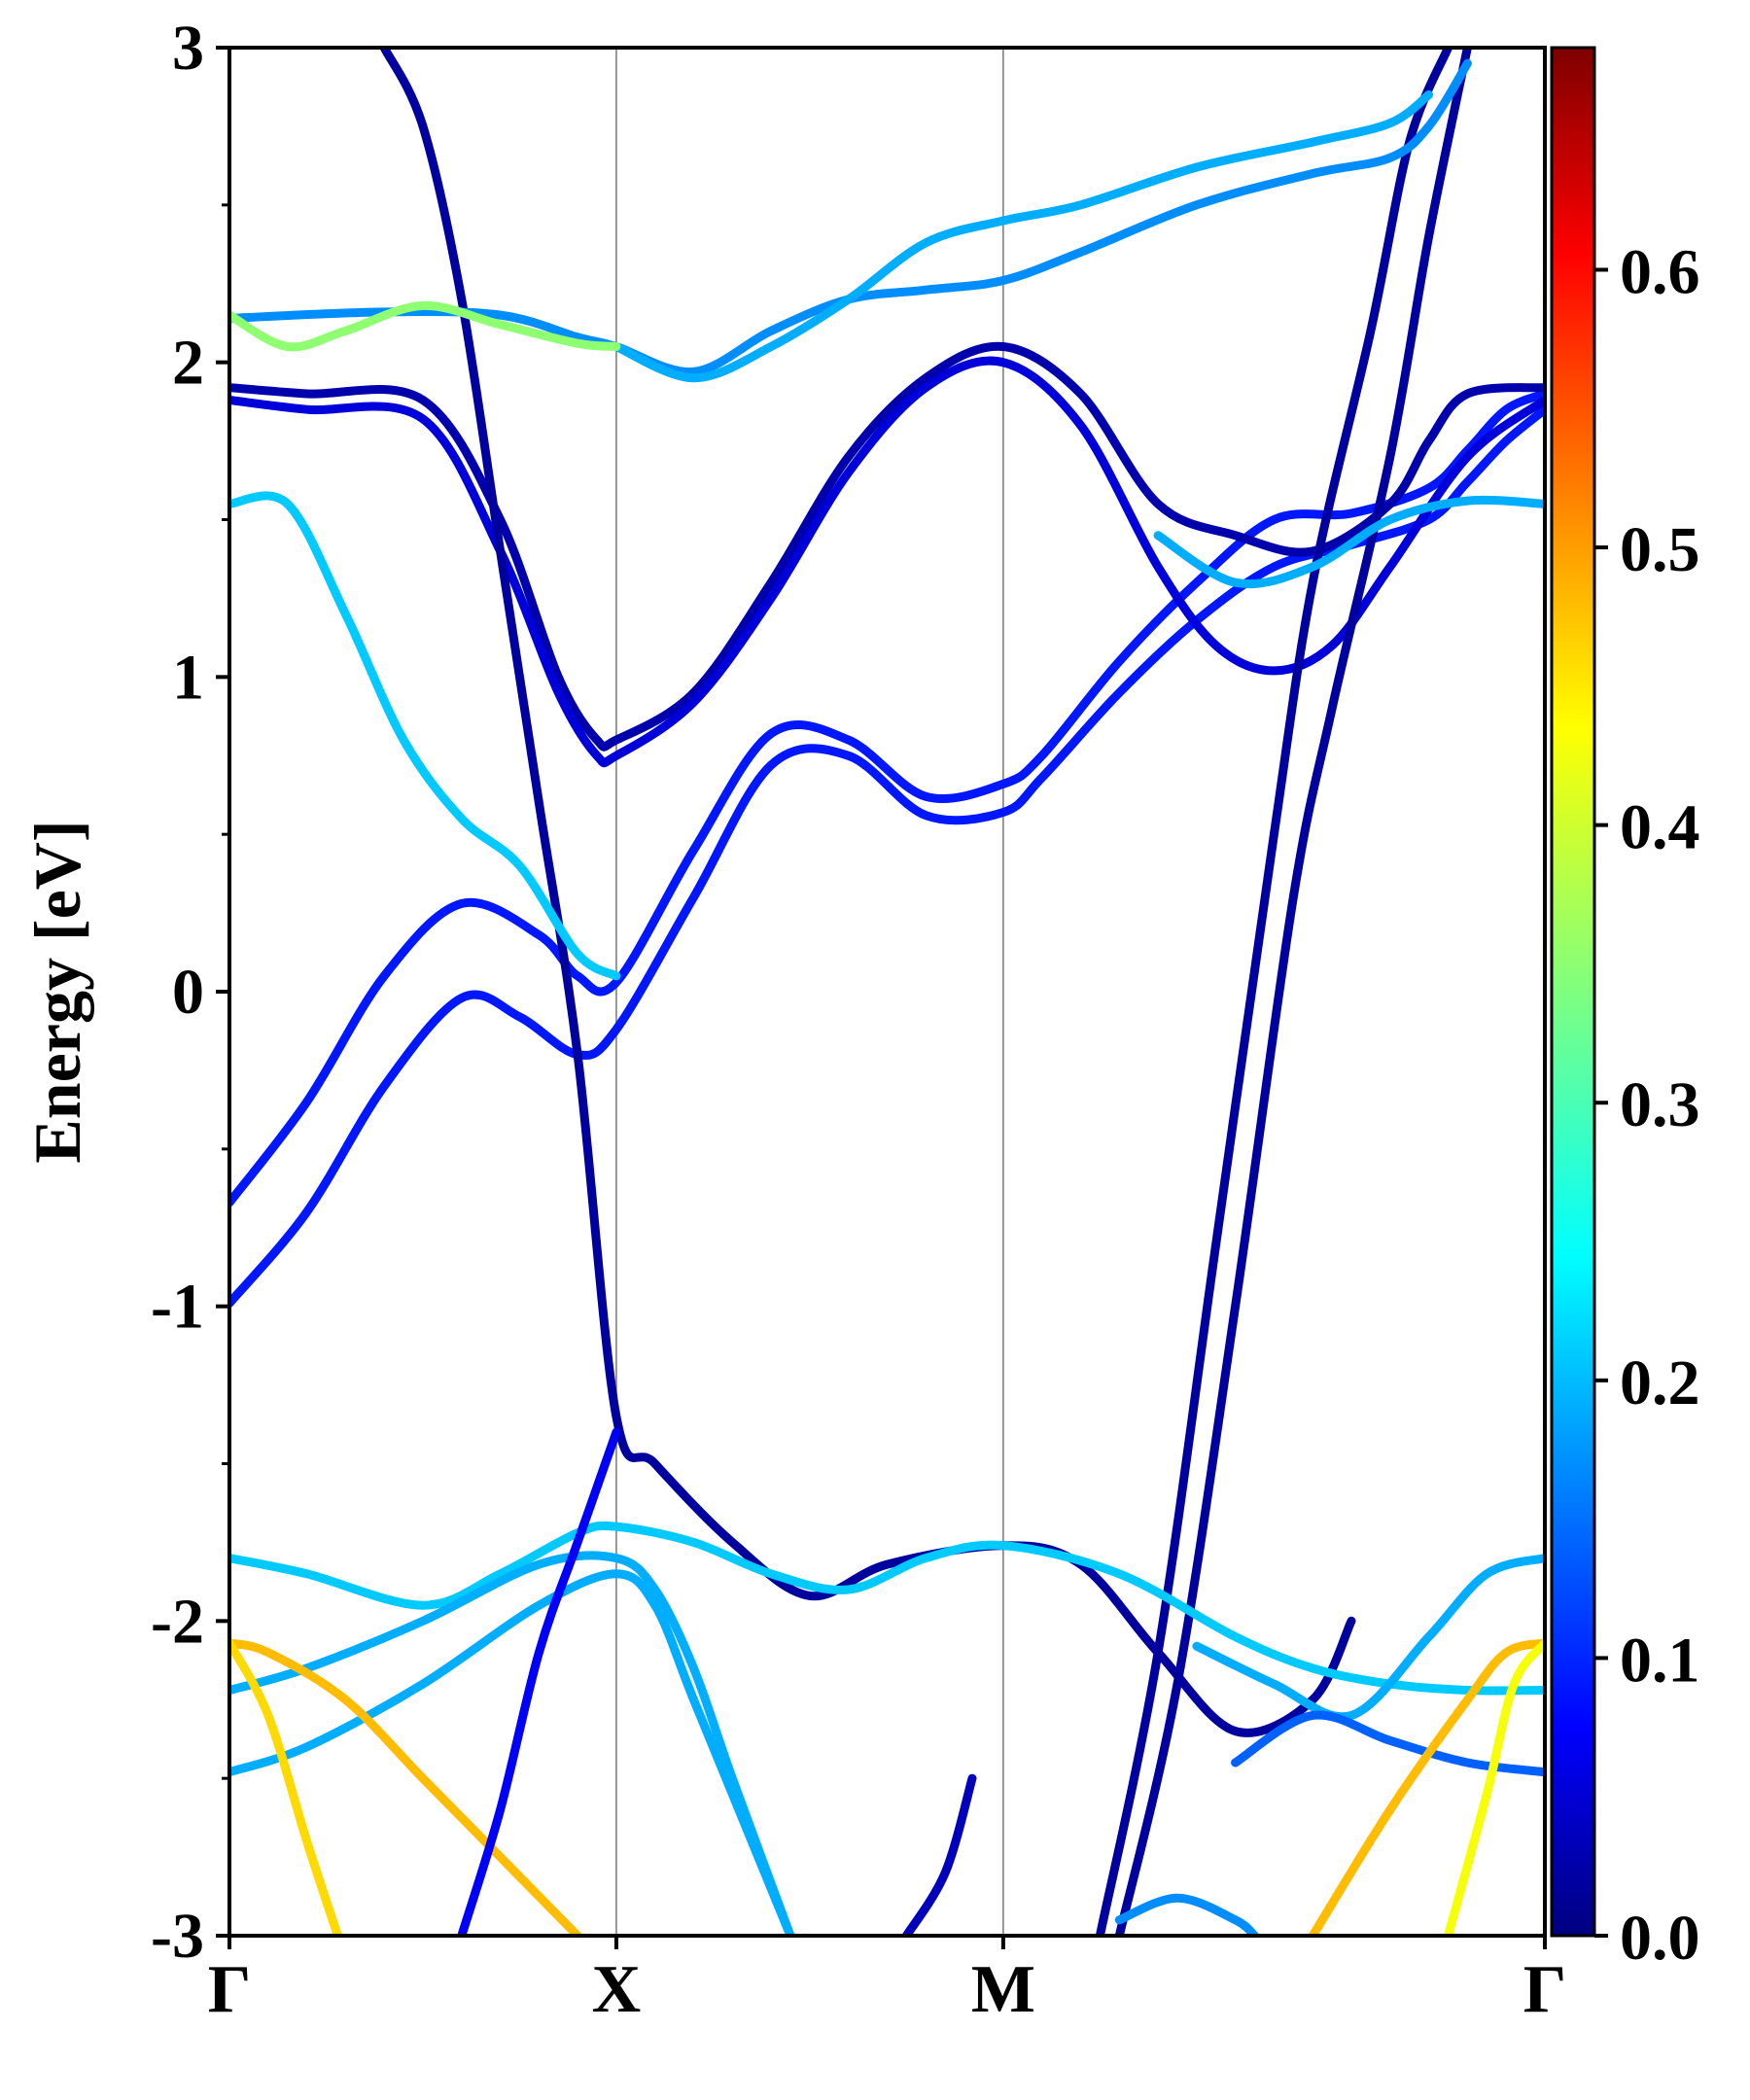  What do you see at coordinates (617, 1989) in the screenshot?
I see `x-tick-label: X` at bounding box center [617, 1989].